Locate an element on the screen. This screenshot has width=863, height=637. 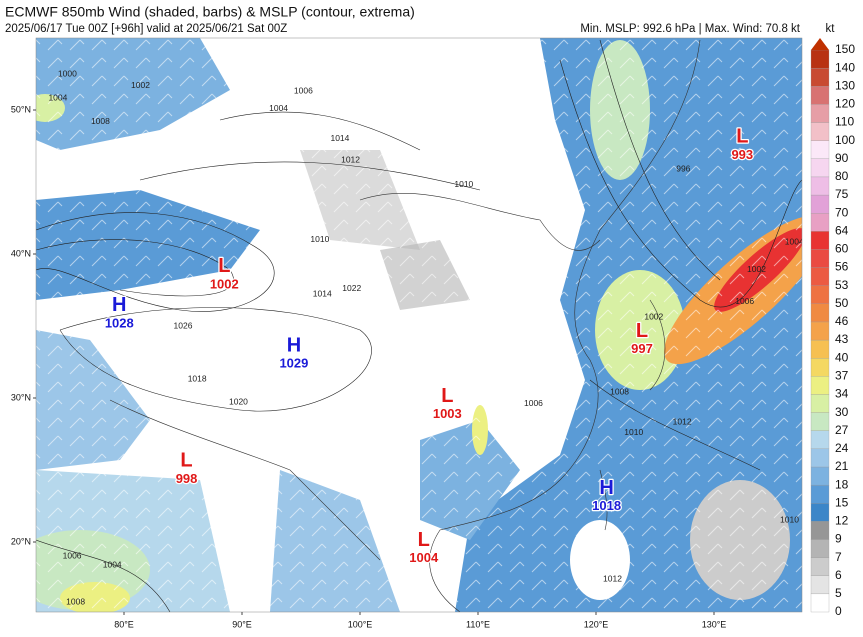
colorbar-label: 21 is located at coordinates (842, 466).